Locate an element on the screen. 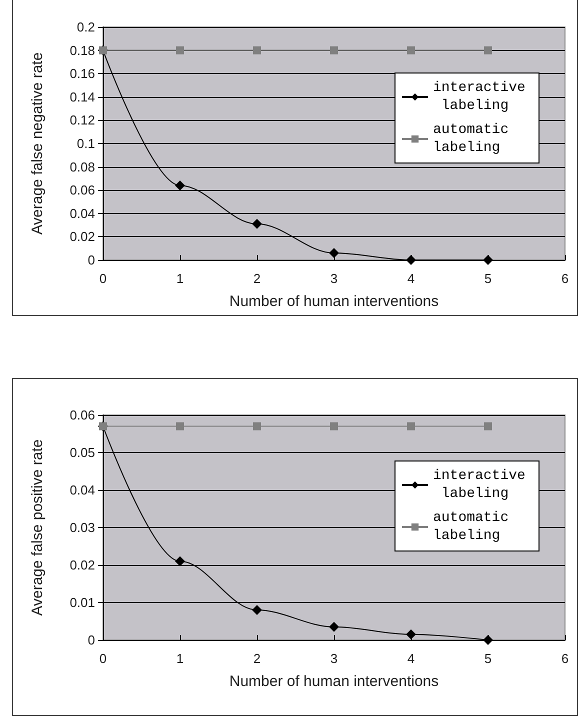 The width and height of the screenshot is (585, 719). y-tick-label: 0.16 is located at coordinates (82, 74).